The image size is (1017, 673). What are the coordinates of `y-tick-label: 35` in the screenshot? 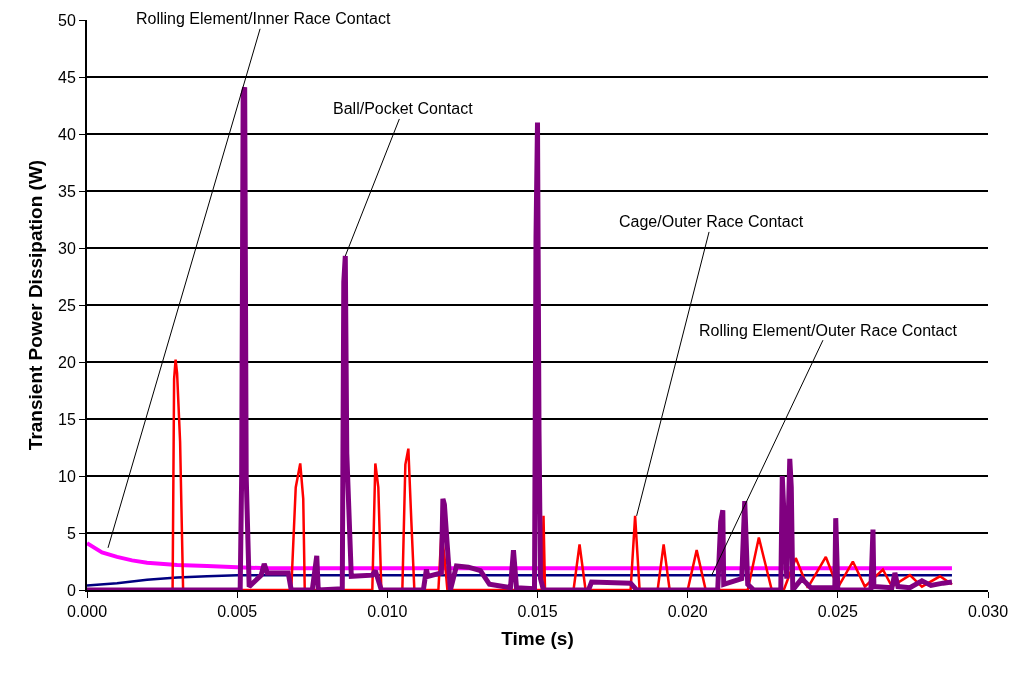 It's located at (67, 191).